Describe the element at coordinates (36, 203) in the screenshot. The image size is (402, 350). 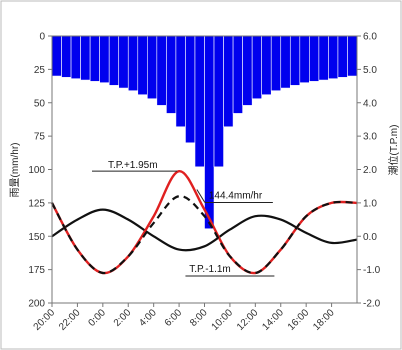
I see `left-tick-label: 125` at that location.